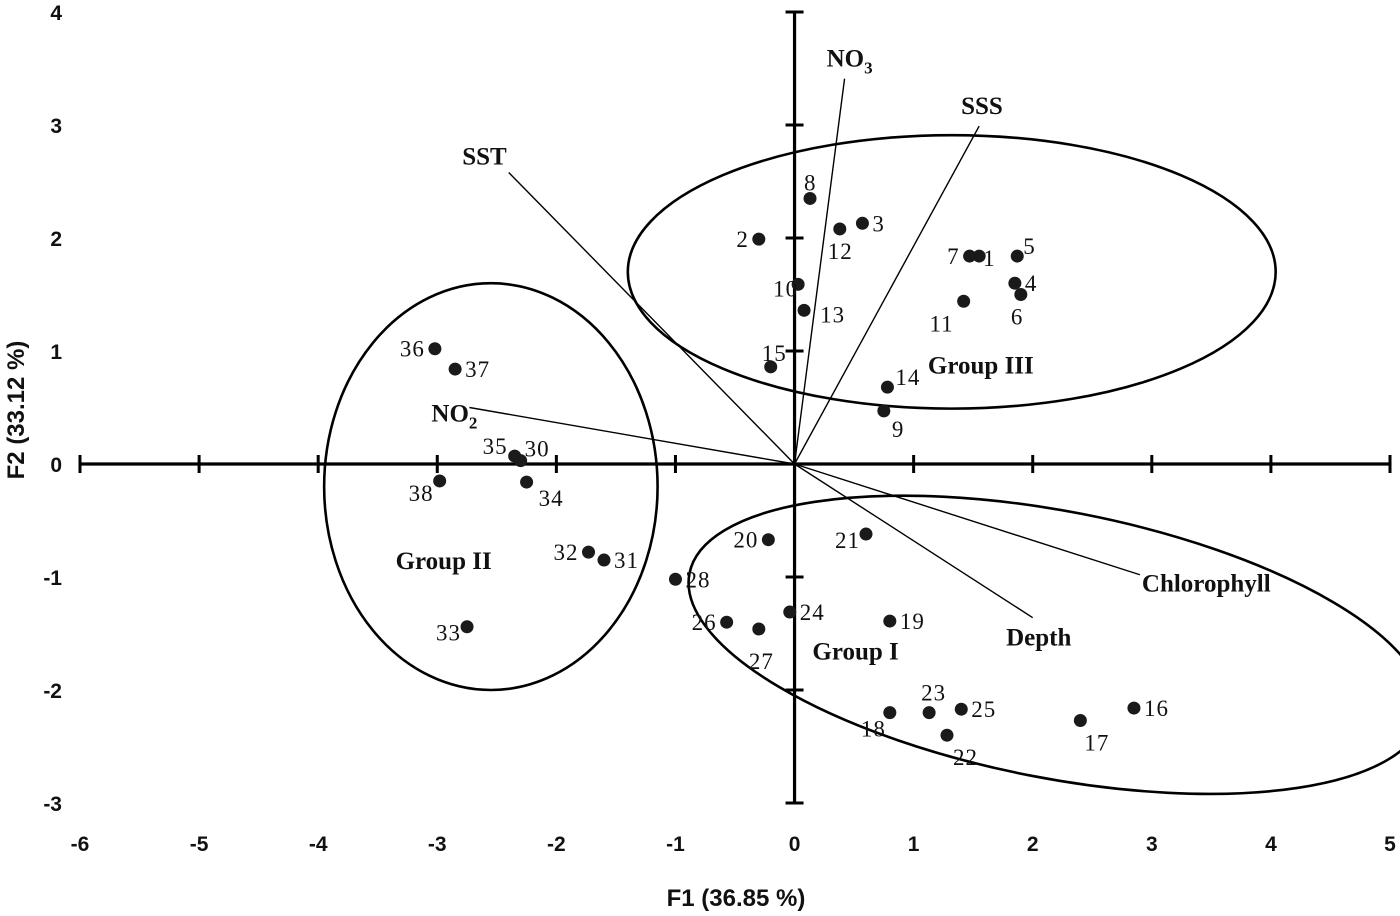 This screenshot has width=1400, height=916. What do you see at coordinates (477, 369) in the screenshot?
I see `point-label-37: 37` at bounding box center [477, 369].